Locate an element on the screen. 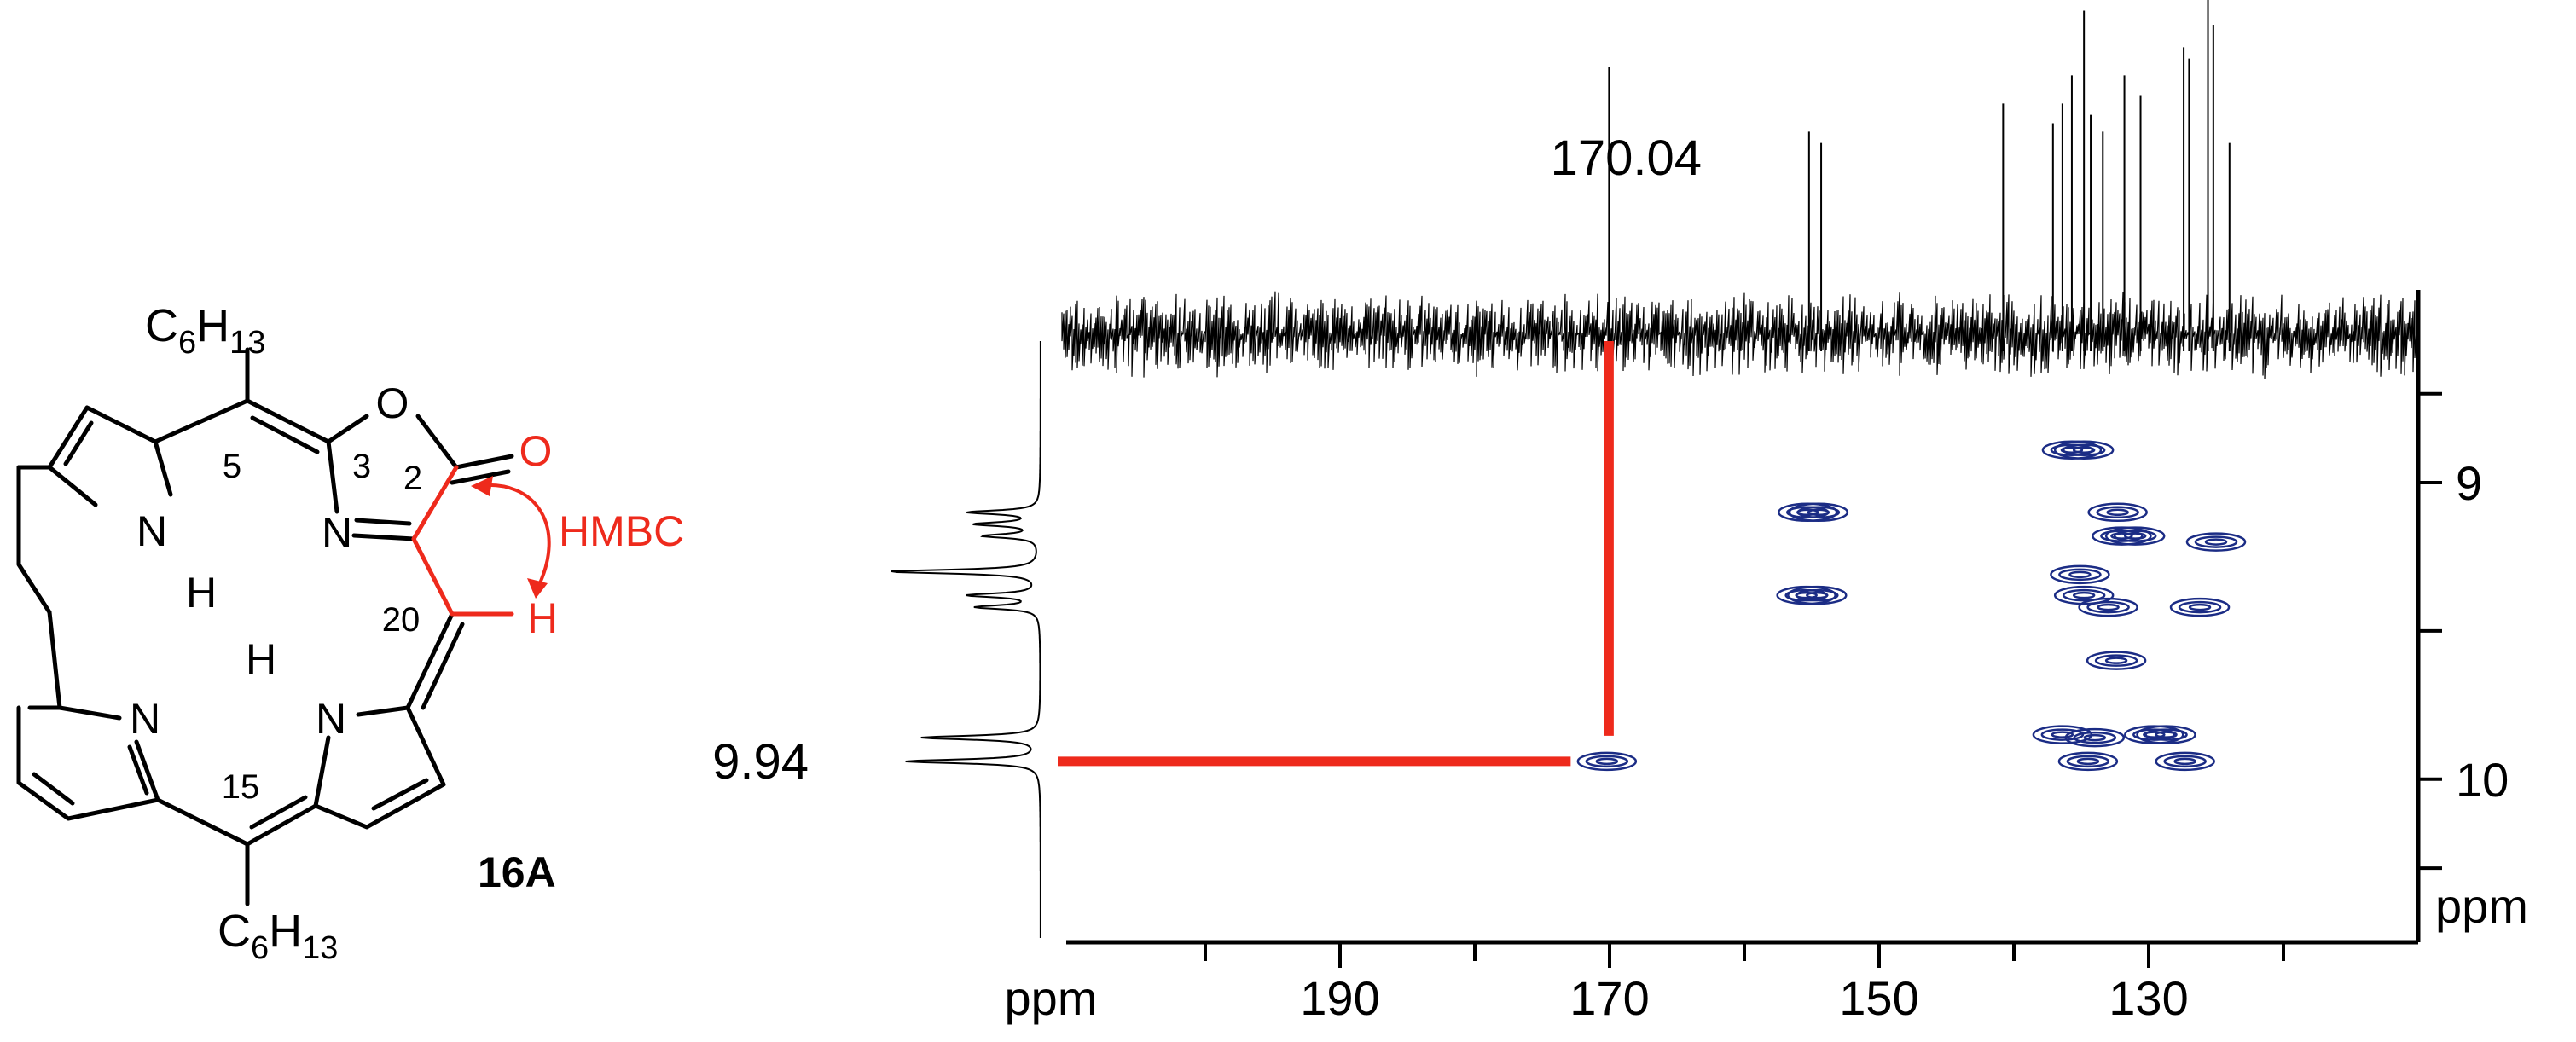  y-peak-label: 9.94 is located at coordinates (760, 762).